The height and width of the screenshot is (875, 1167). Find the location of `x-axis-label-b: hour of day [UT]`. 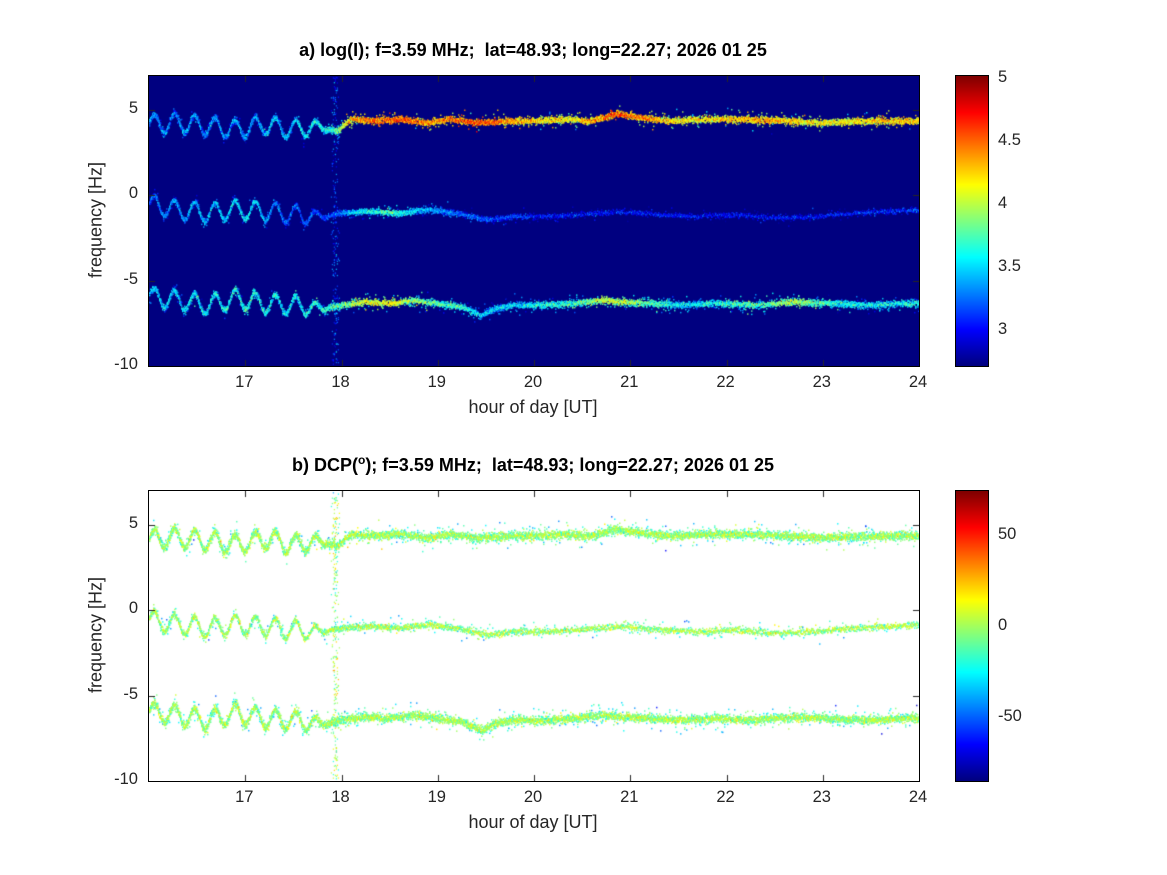

x-axis-label-b: hour of day [UT] is located at coordinates (533, 822).